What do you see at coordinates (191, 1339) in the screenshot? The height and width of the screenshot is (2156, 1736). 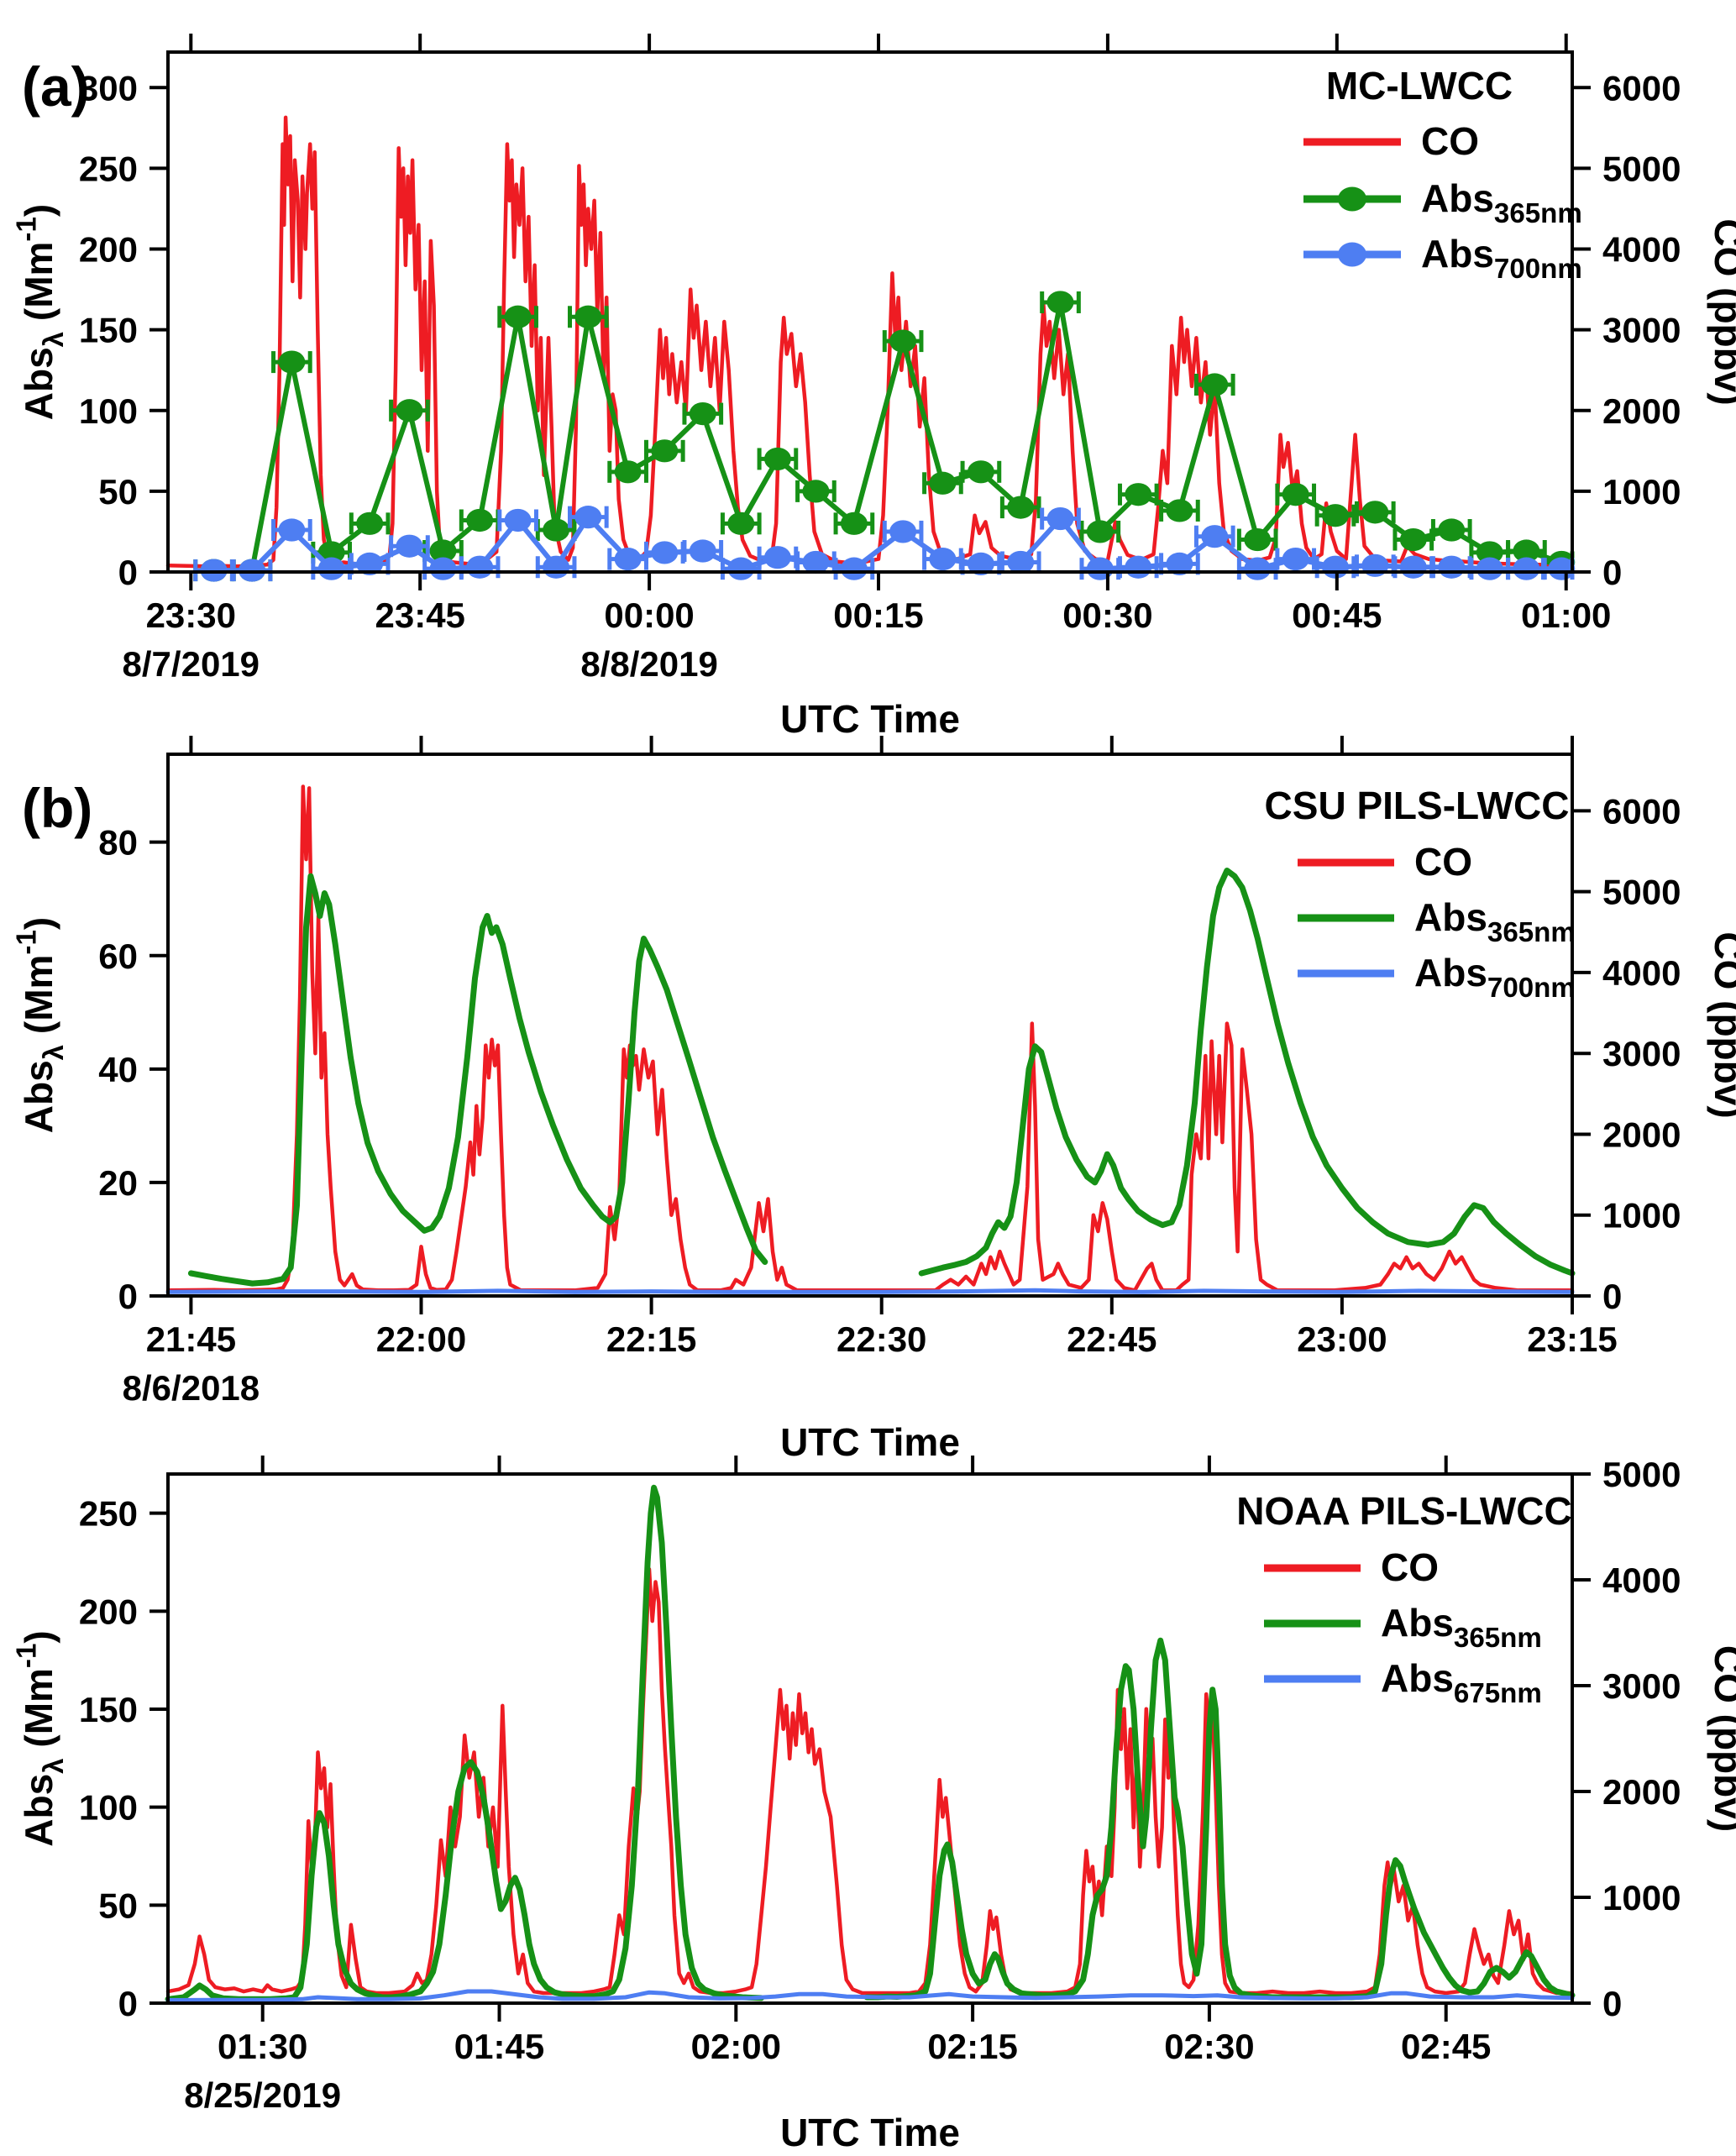 I see `x-tick-label: 21:45` at bounding box center [191, 1339].